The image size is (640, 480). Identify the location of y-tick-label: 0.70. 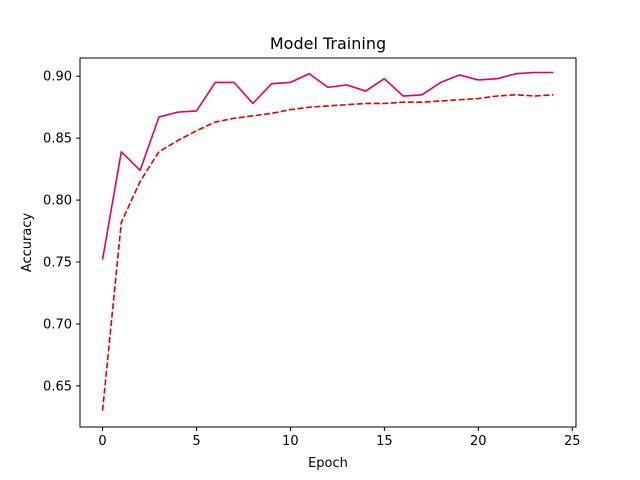
(57, 324).